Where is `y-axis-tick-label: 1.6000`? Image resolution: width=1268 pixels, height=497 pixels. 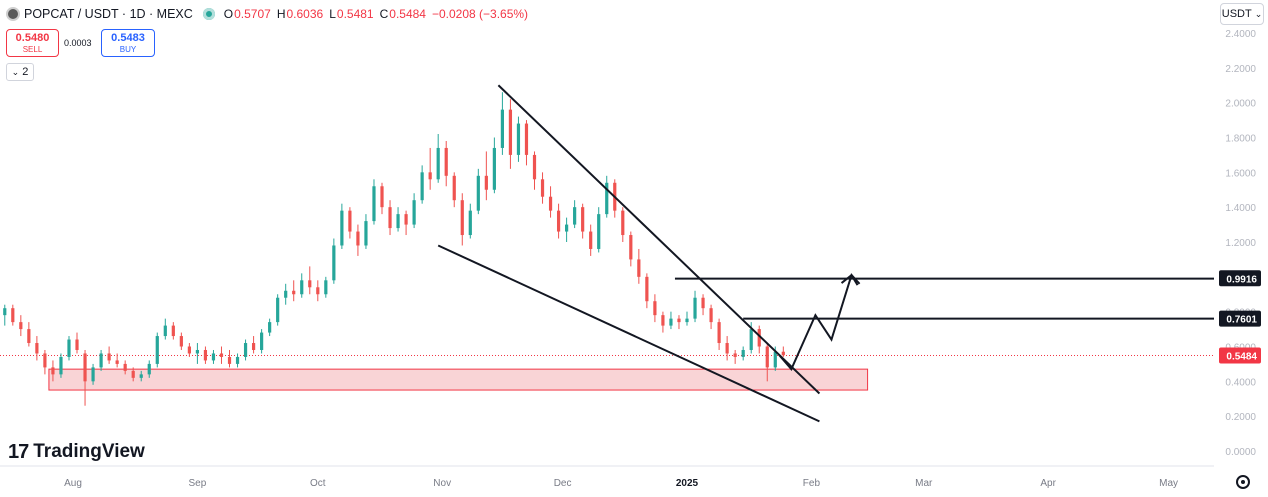 y-axis-tick-label: 1.6000 is located at coordinates (1240, 173).